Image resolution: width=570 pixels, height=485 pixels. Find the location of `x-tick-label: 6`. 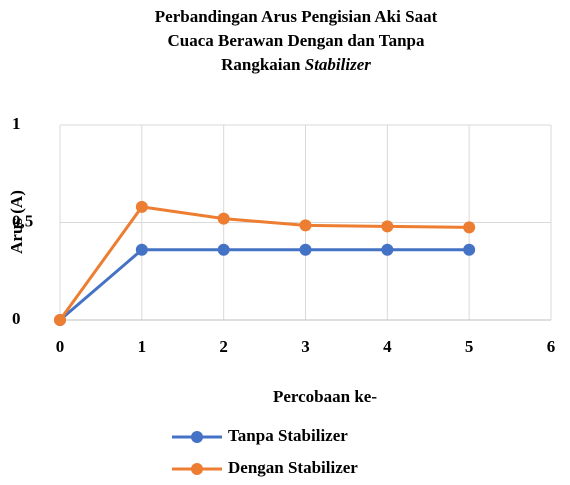

x-tick-label: 6 is located at coordinates (551, 346).